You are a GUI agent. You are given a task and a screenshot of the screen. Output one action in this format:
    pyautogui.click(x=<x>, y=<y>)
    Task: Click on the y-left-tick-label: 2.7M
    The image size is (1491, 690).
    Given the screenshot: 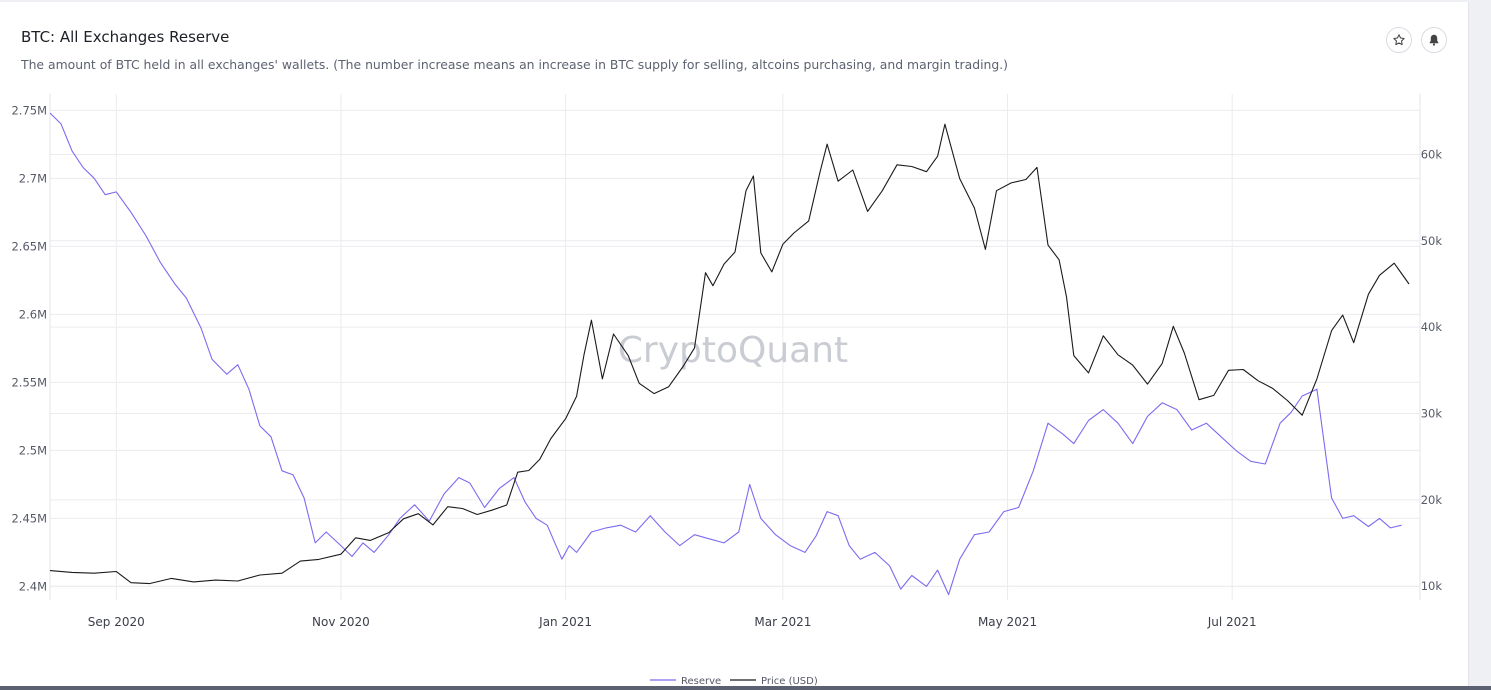 What is the action you would take?
    pyautogui.click(x=33, y=178)
    